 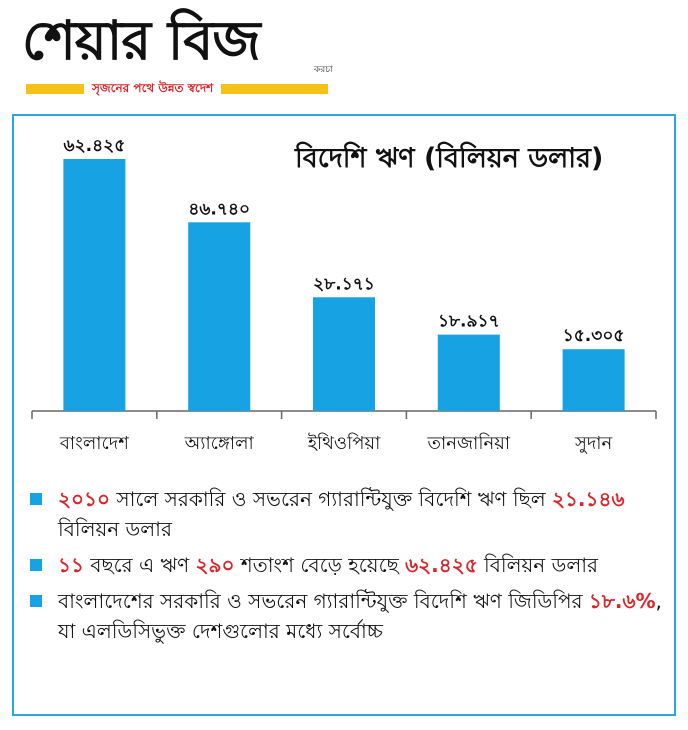 I want to click on bar-value-label: ২৮.১৭১, so click(x=344, y=284).